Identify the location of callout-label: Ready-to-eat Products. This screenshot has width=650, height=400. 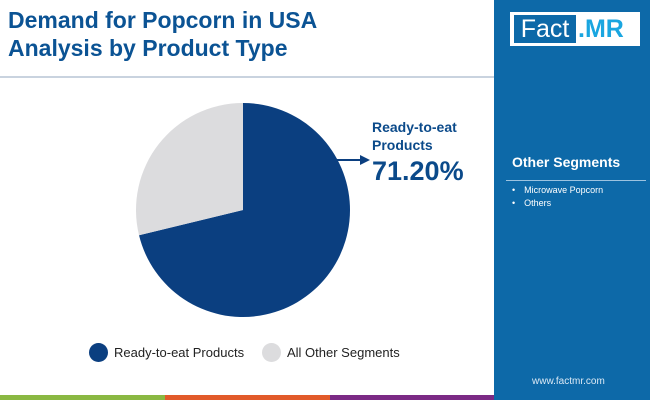
(414, 136).